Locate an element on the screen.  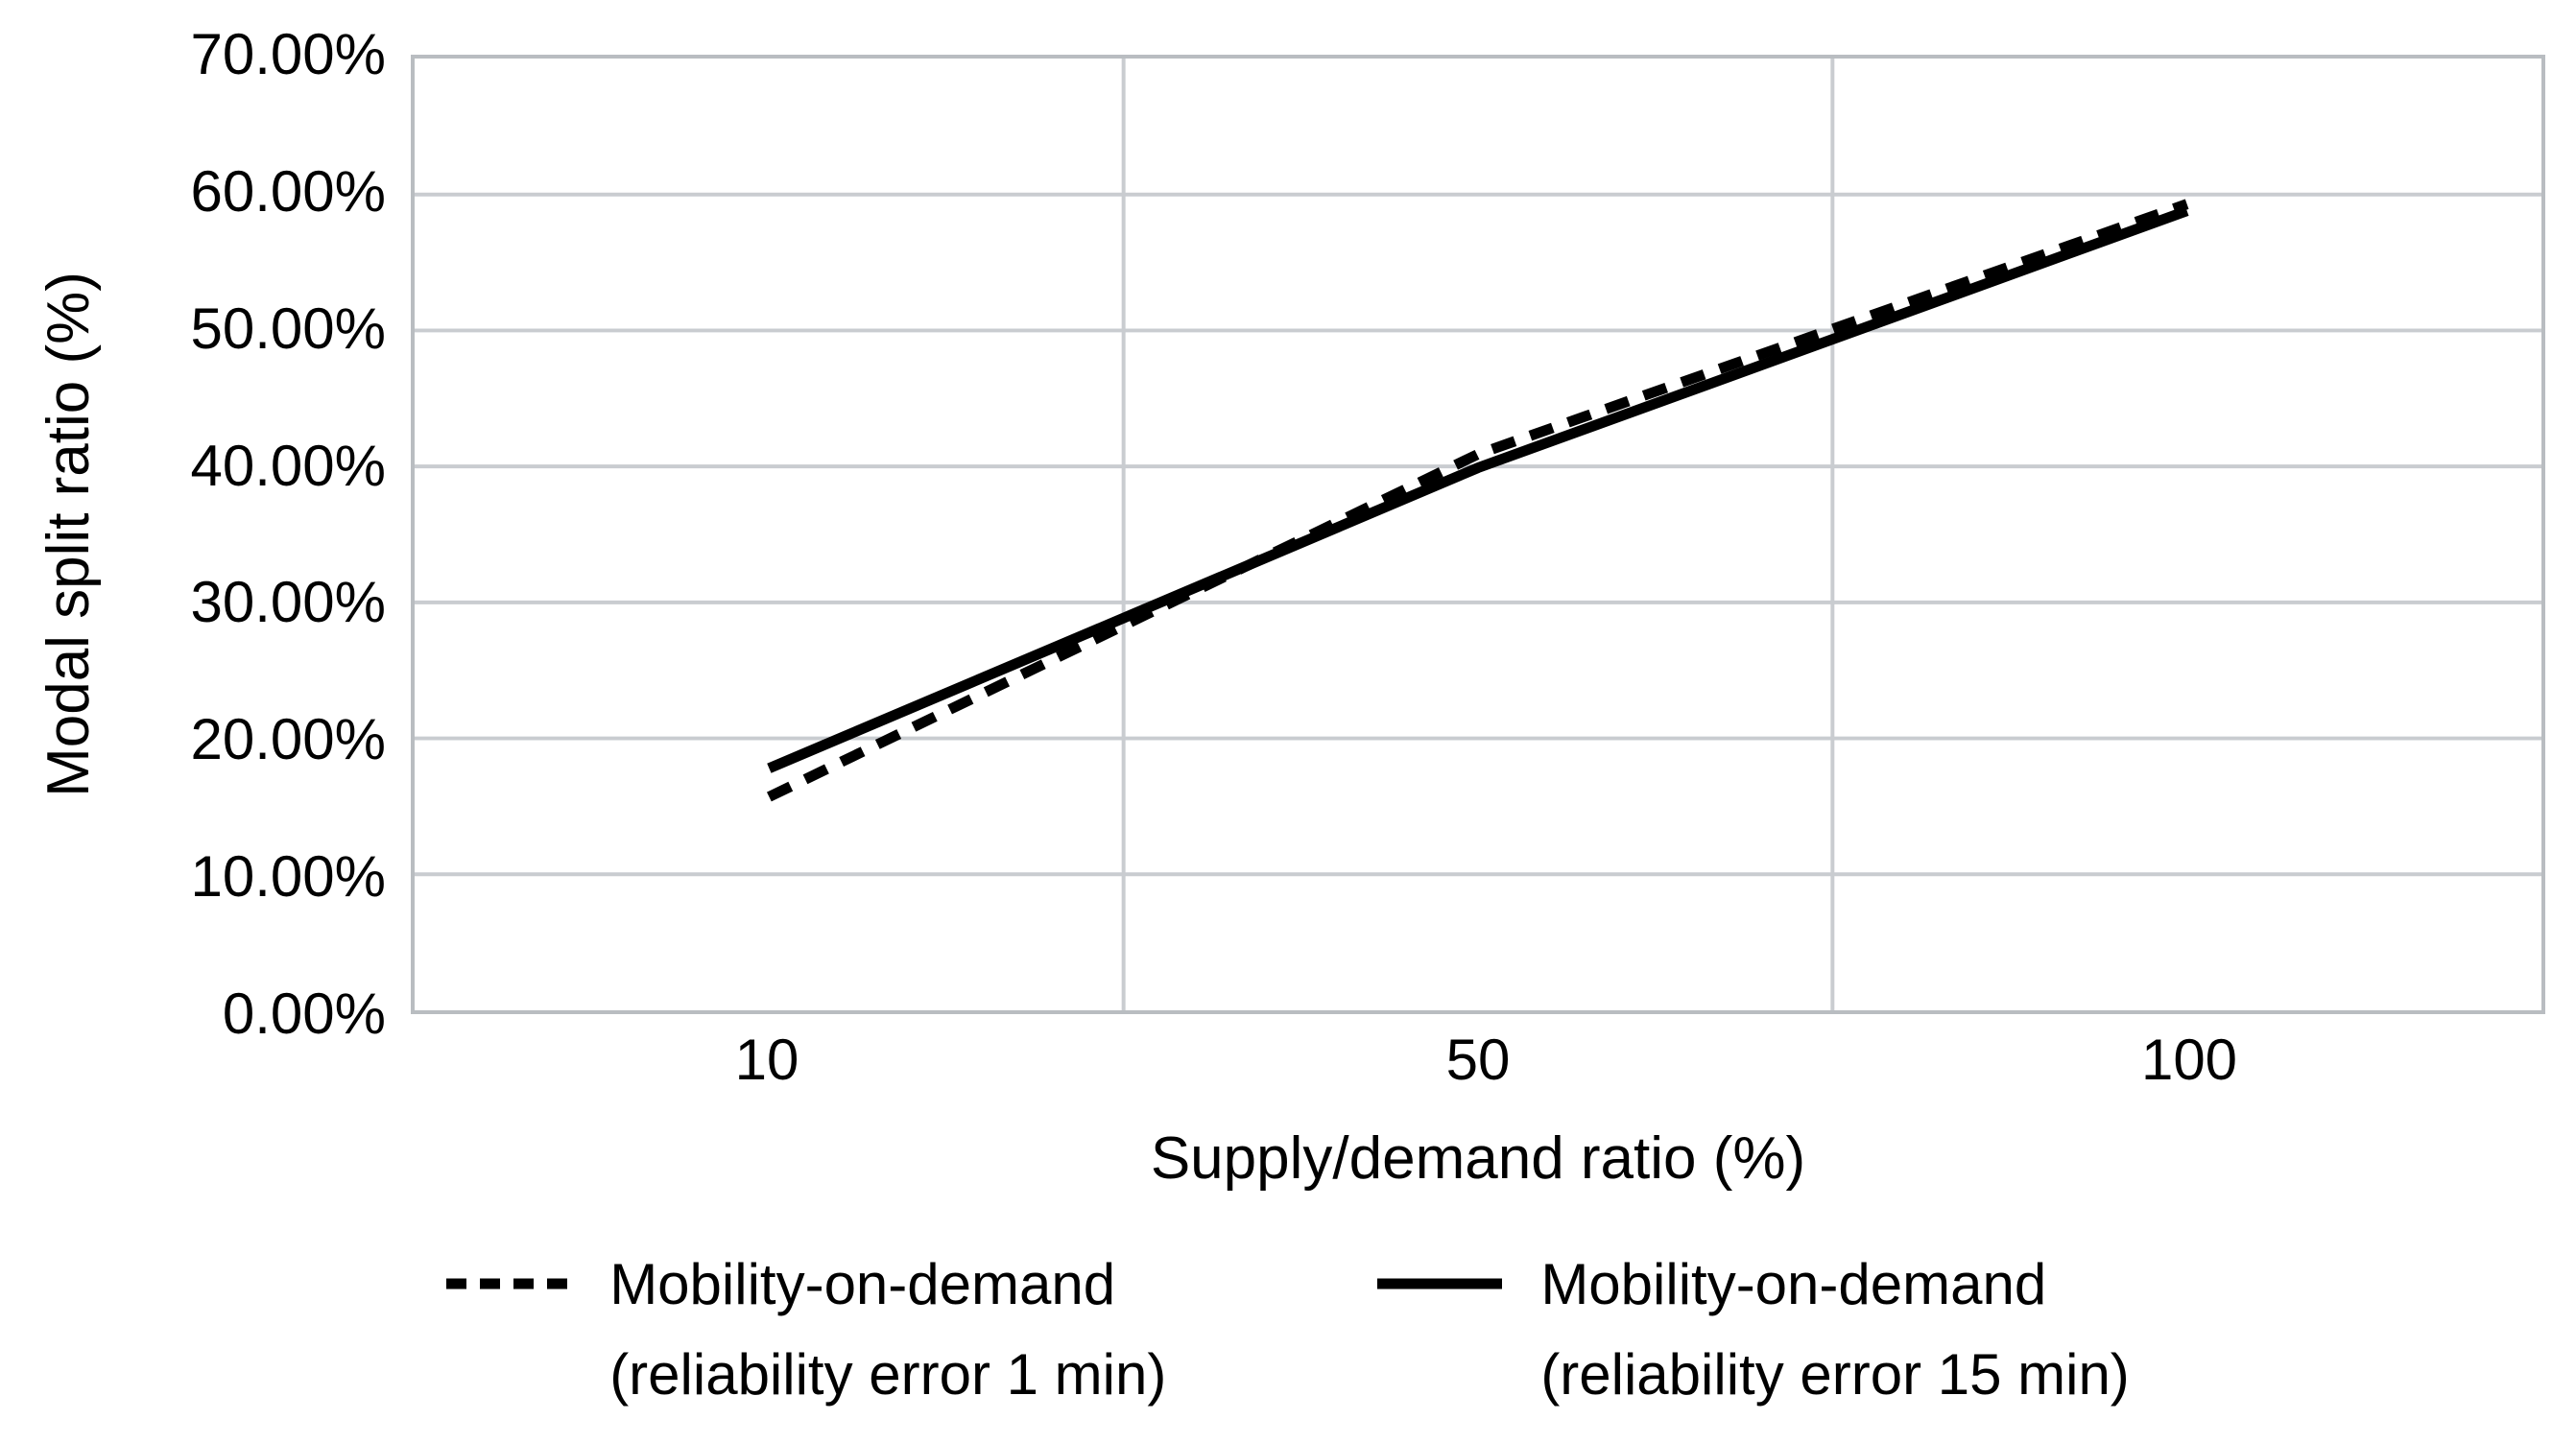
x-axis-title: Supply/demand ratio (%) is located at coordinates (1478, 1158).